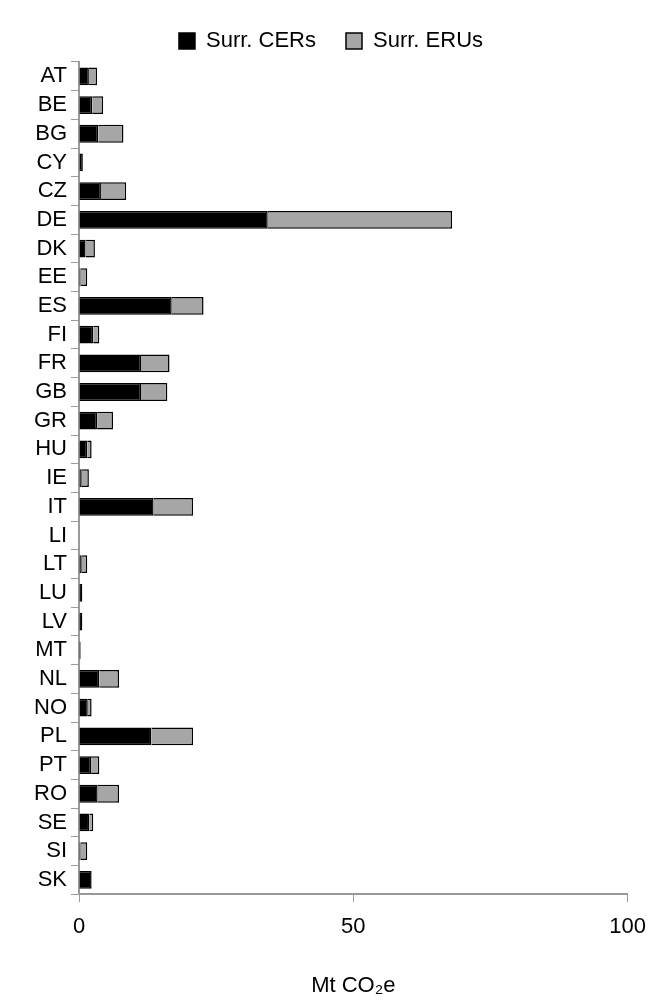 The image size is (658, 1007). Describe the element at coordinates (428, 40) in the screenshot. I see `legend-label: Surr. ERUs` at that location.